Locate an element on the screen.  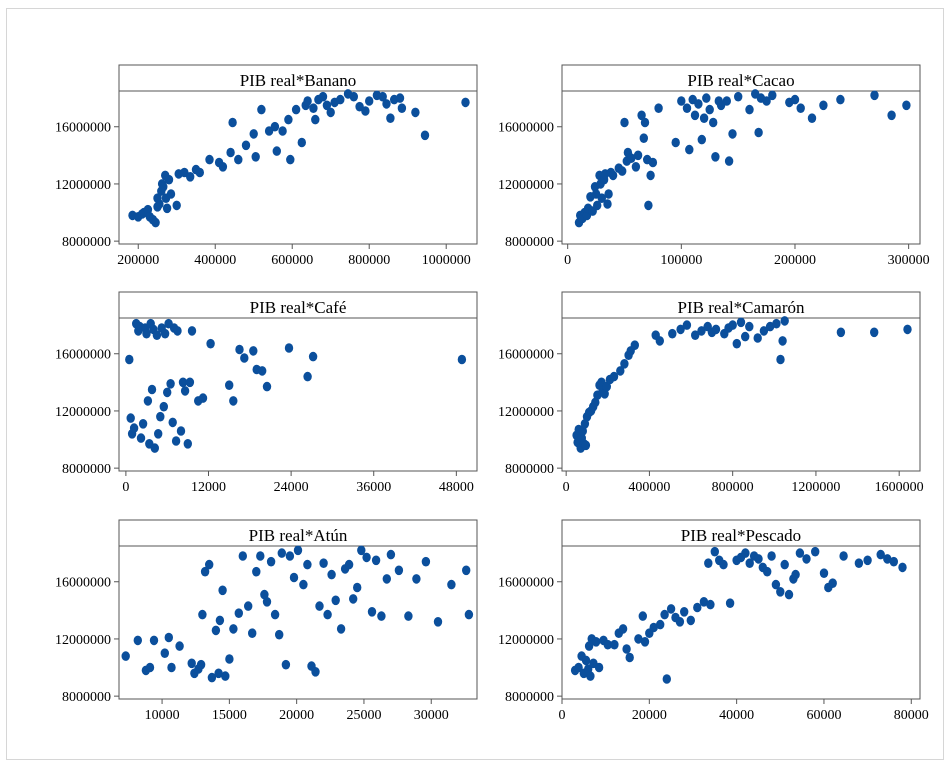
panel-3-title: PIB real*Café is located at coordinates (298, 307).